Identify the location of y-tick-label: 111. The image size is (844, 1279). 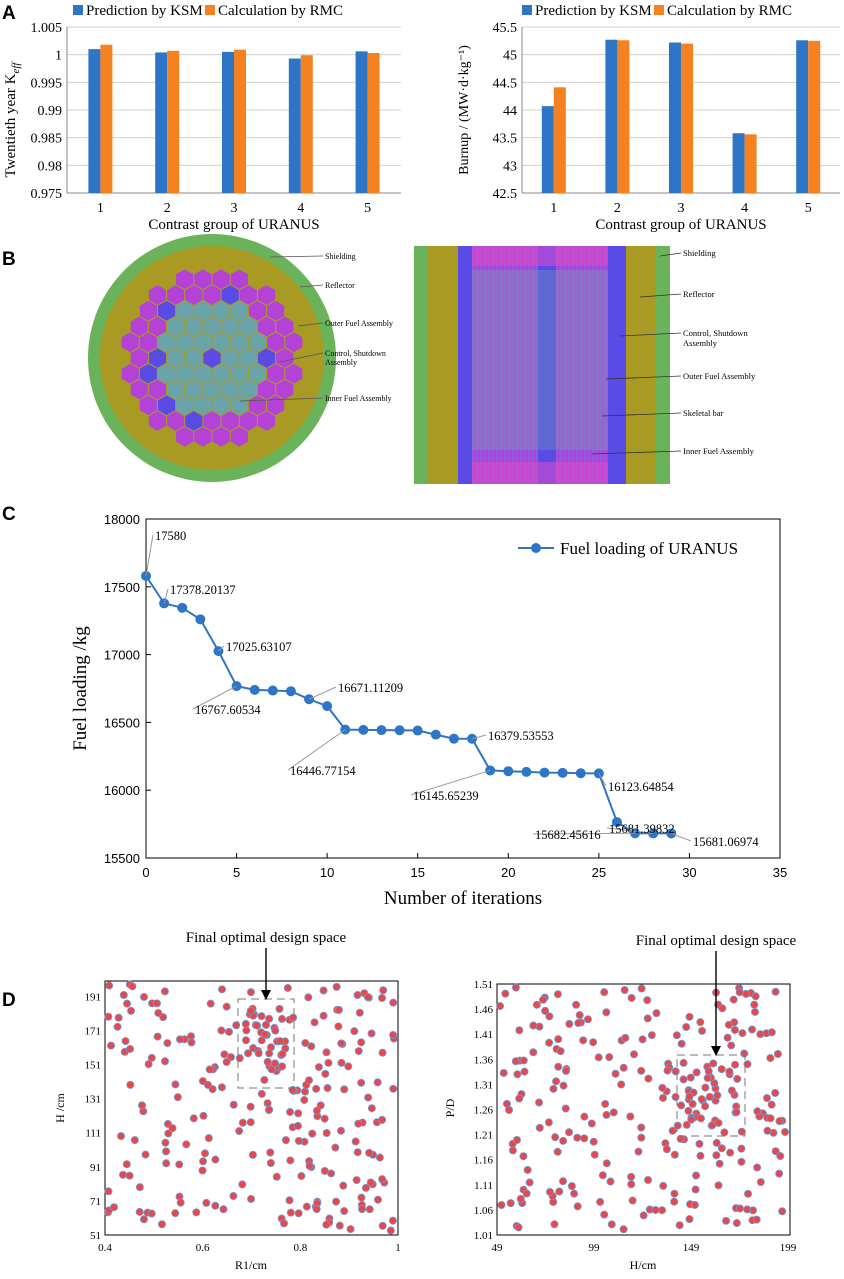
(93, 1134).